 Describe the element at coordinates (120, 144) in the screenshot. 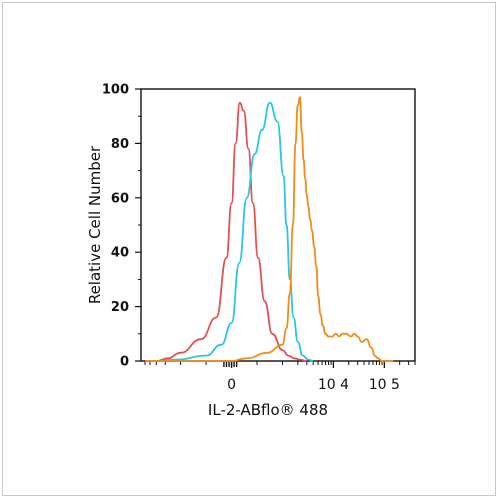

I see `y-tick-label: 80` at that location.